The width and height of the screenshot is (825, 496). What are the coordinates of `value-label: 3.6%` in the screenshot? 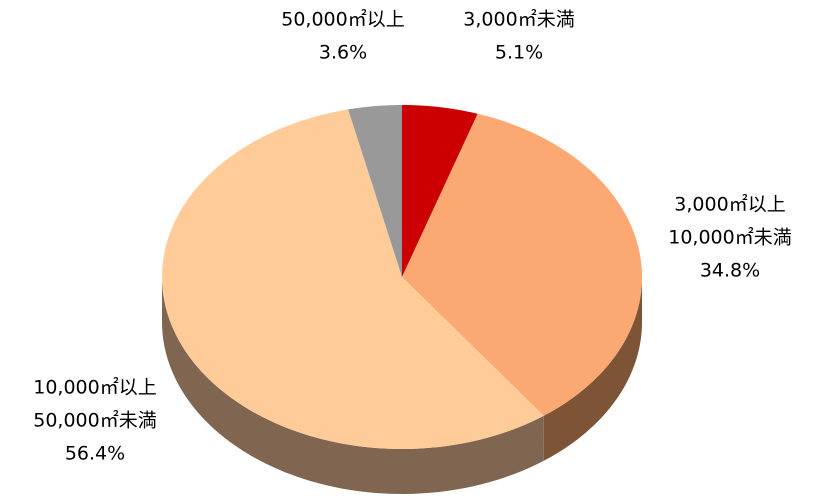 It's located at (343, 53).